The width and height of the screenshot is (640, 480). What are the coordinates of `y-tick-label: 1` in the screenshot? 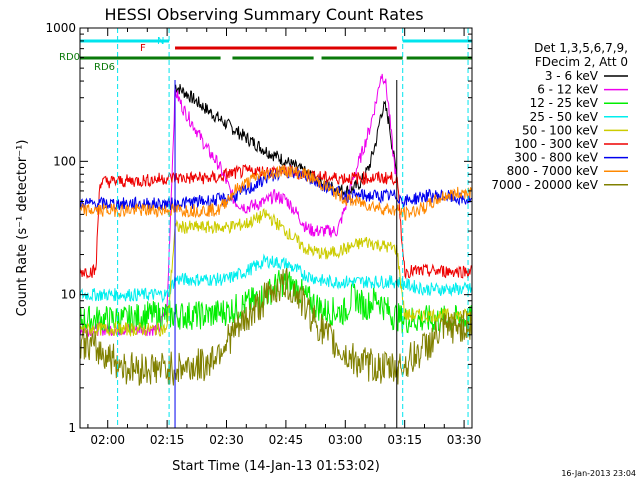 It's located at (72, 428).